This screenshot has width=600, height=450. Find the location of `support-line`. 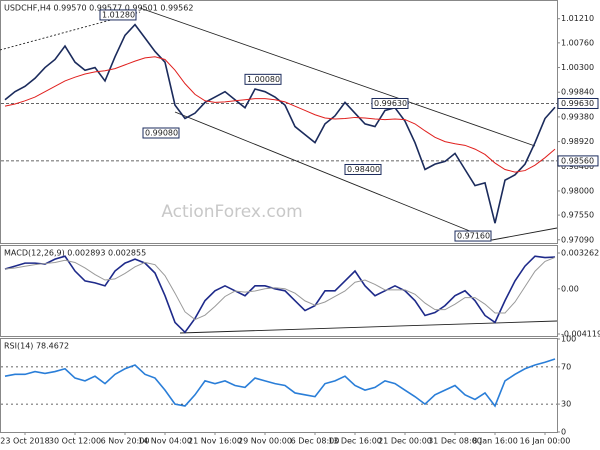

support-line is located at coordinates (524, 234).